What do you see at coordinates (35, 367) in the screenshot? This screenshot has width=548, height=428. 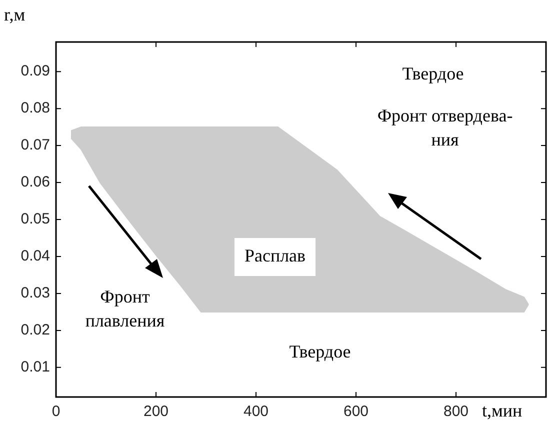 I see `y-tick-label: 0.01` at bounding box center [35, 367].